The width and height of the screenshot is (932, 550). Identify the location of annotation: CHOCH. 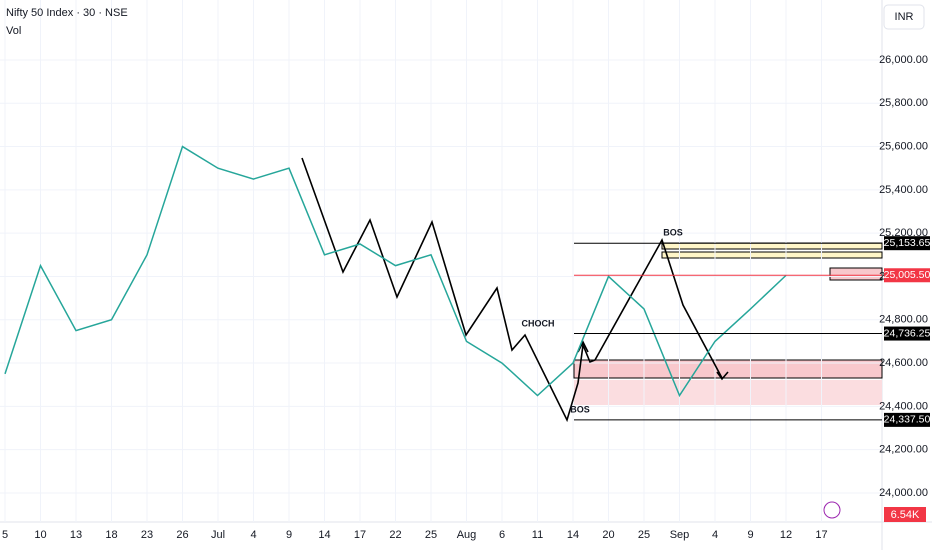
(538, 323).